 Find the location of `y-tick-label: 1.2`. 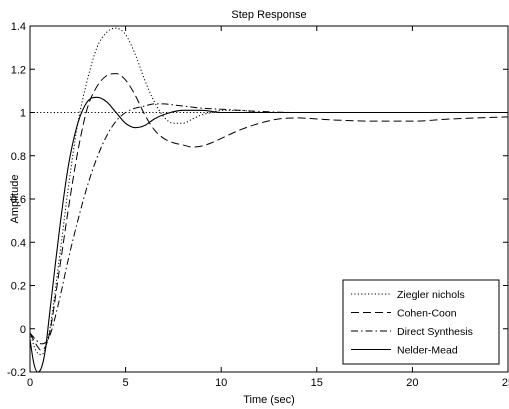

y-tick-label: 1.2 is located at coordinates (18, 70).